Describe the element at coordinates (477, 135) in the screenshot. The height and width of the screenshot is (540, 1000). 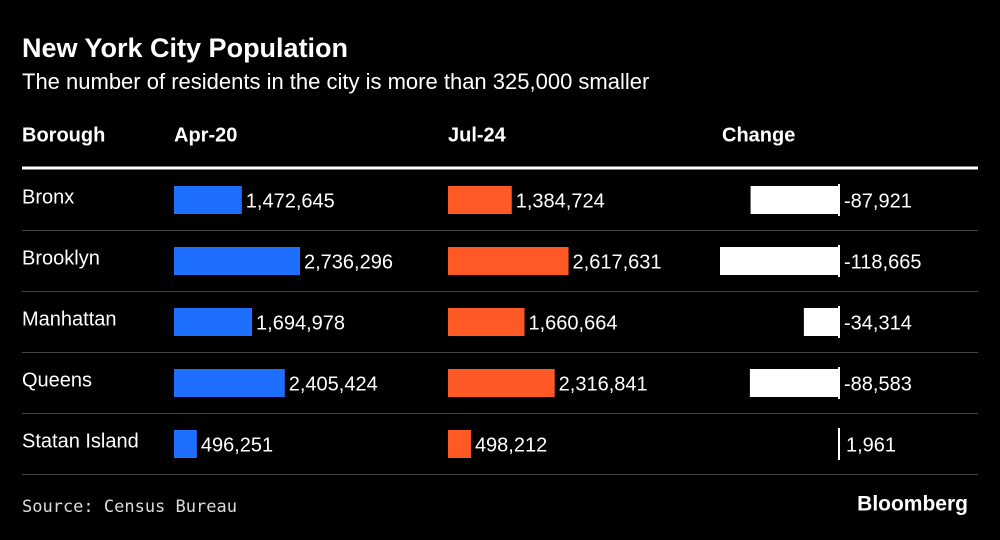
I see `column-header: Jul-24` at that location.